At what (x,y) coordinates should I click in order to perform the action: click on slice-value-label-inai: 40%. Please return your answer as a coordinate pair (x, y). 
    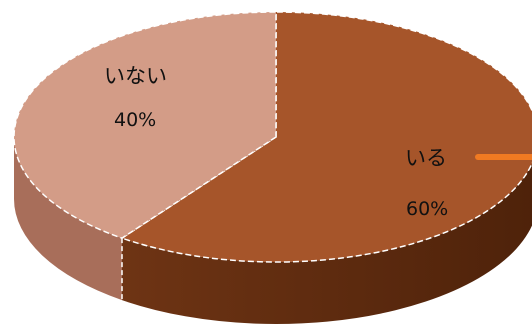
    Looking at the image, I should click on (135, 120).